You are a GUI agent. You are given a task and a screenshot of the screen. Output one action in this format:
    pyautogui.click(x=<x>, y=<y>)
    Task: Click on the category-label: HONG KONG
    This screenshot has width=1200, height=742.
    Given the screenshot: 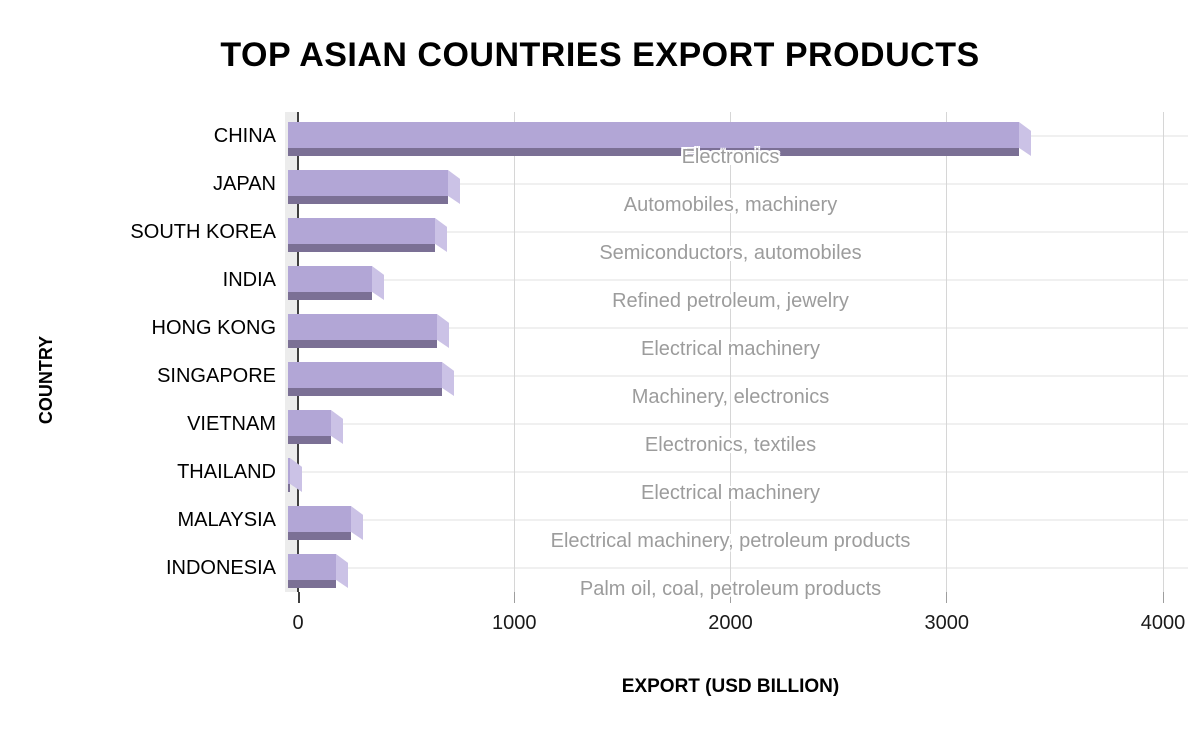 What is the action you would take?
    pyautogui.click(x=213, y=328)
    